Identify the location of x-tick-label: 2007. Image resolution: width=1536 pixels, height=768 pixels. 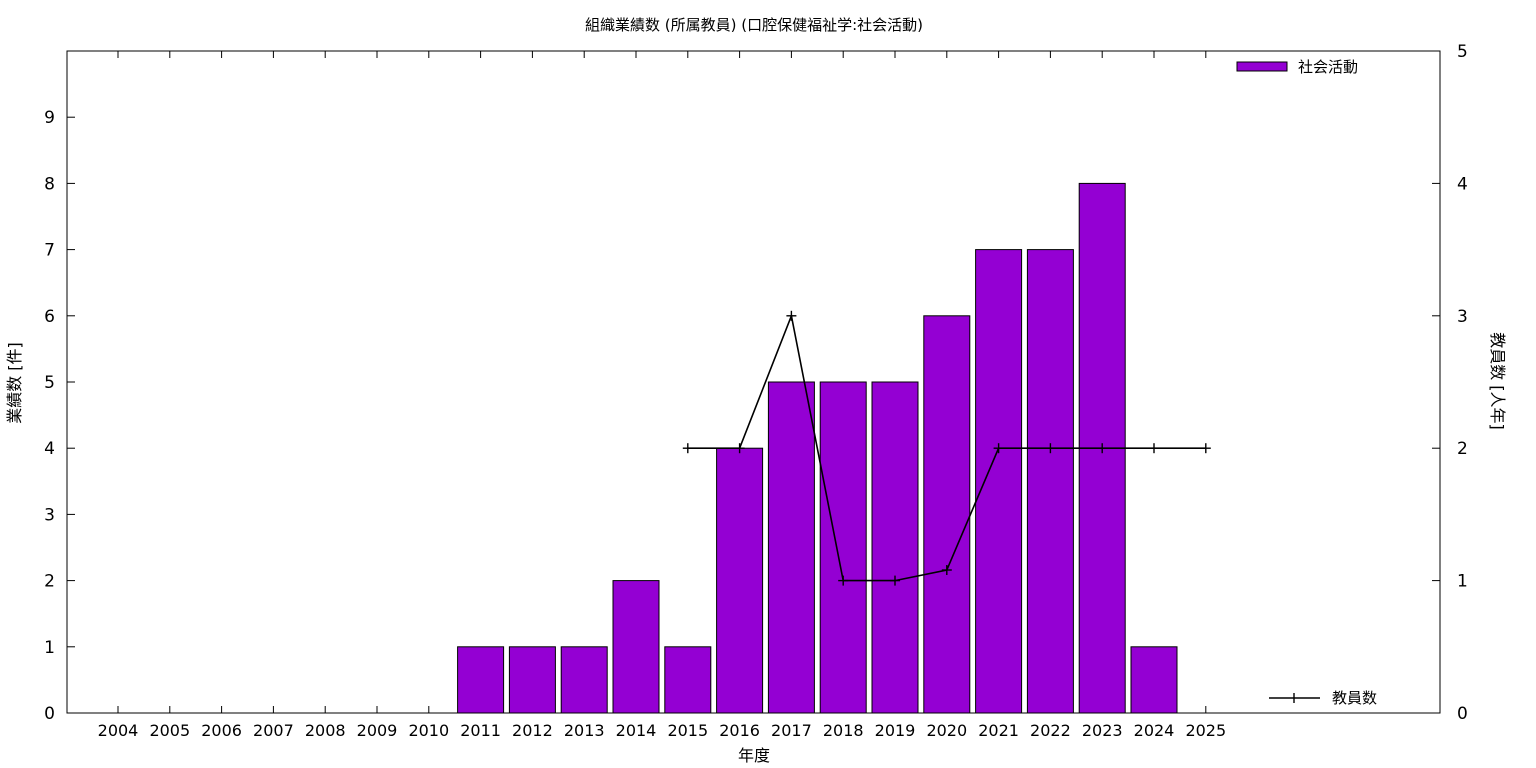
(273, 730).